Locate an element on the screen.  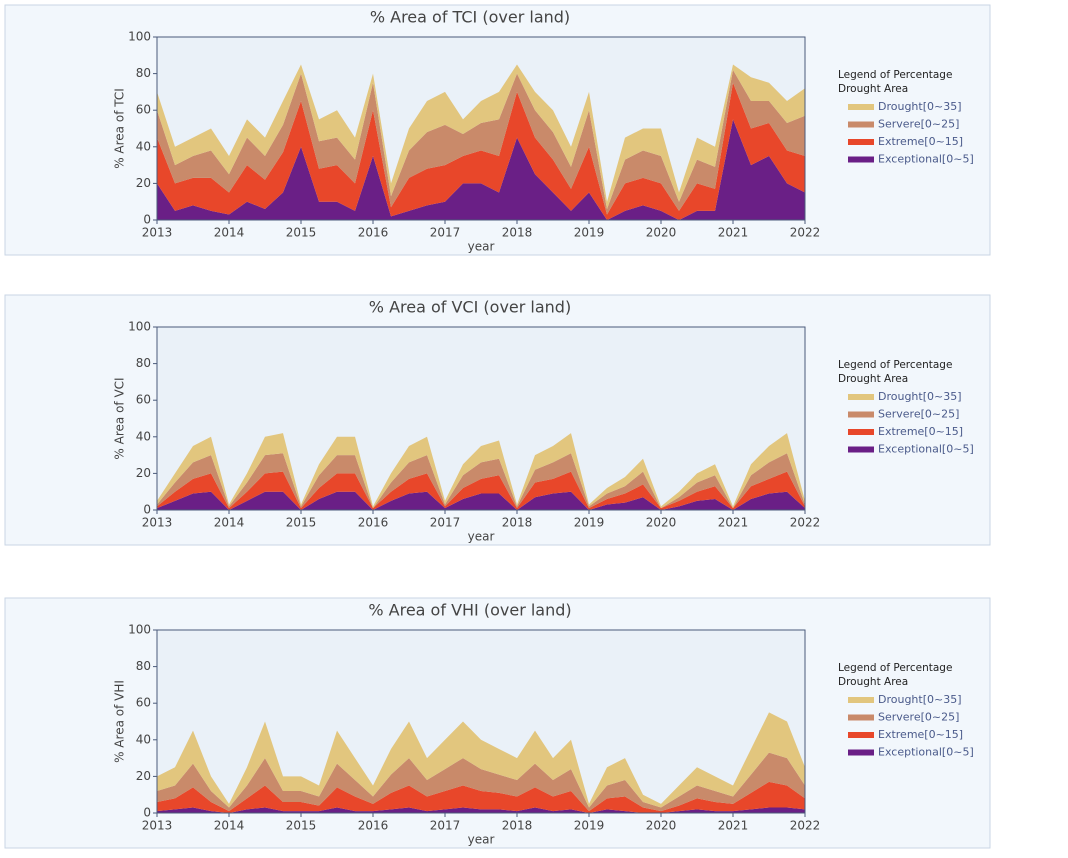
chart-title: % Area of VHI (over land) is located at coordinates (469, 610).